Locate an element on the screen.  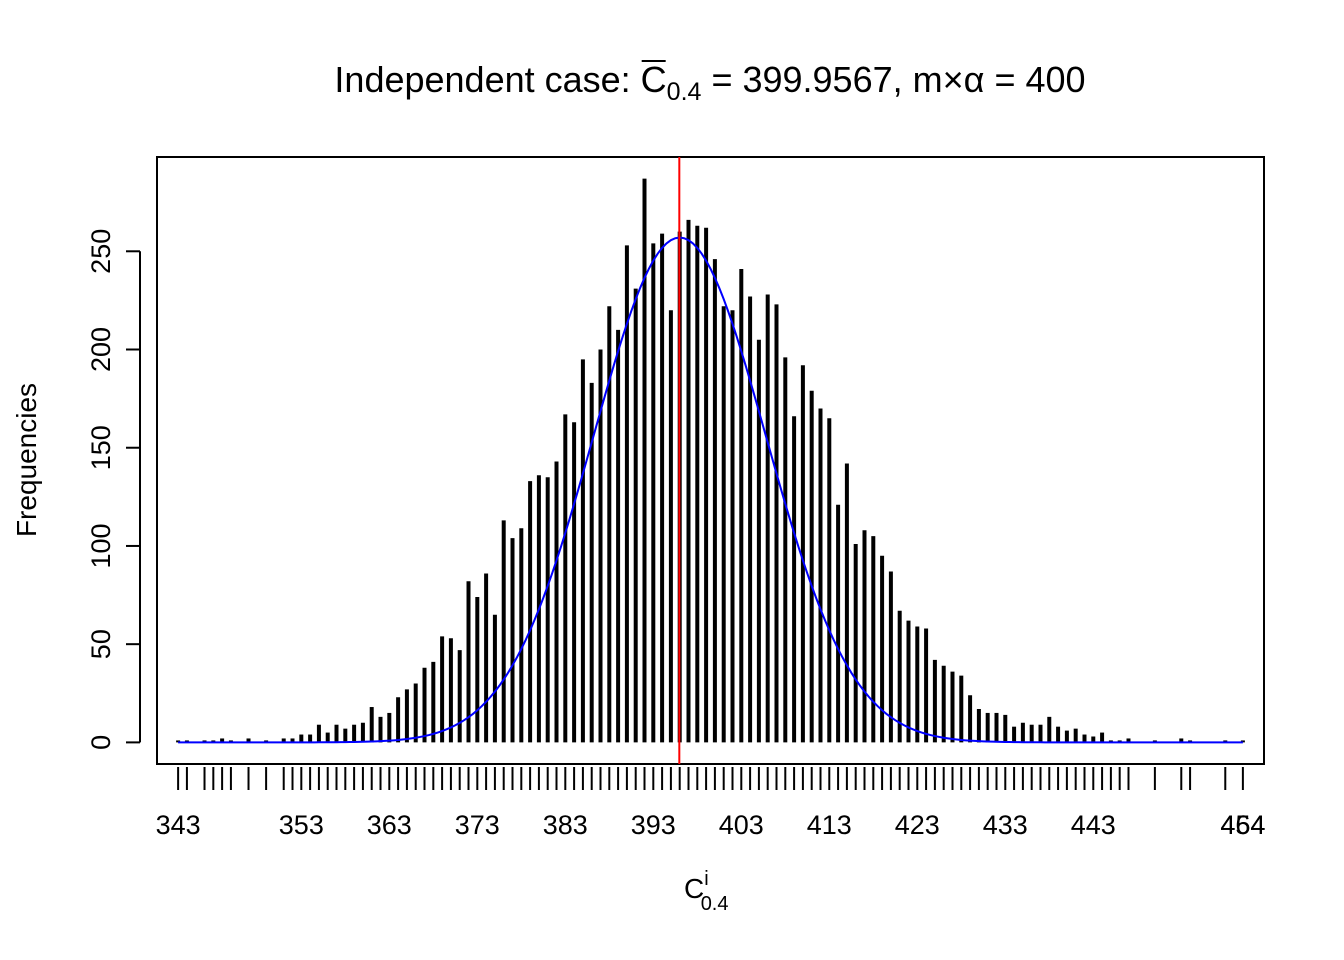
title-product-alpha: α is located at coordinates (974, 79).